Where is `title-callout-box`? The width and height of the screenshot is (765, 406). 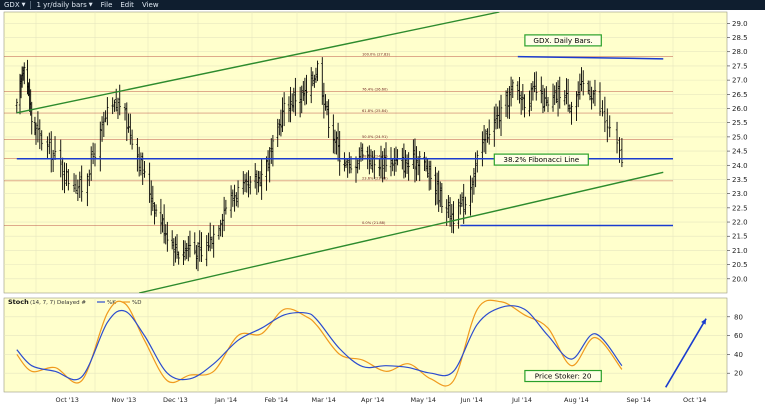
title-callout-box is located at coordinates (563, 40).